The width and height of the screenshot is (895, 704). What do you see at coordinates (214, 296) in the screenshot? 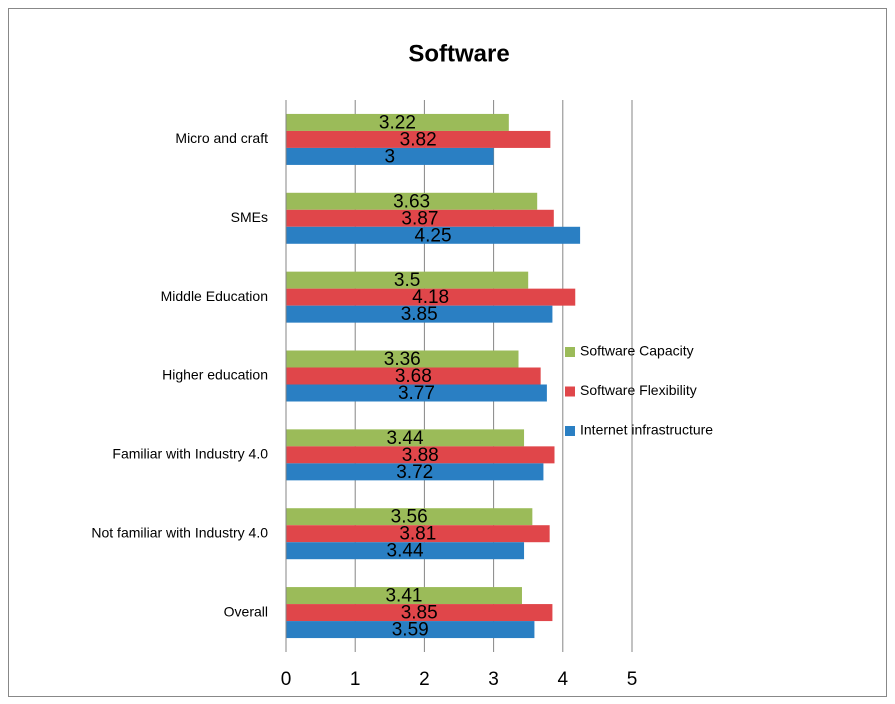
I see `y-tick-label: Middle Education` at bounding box center [214, 296].